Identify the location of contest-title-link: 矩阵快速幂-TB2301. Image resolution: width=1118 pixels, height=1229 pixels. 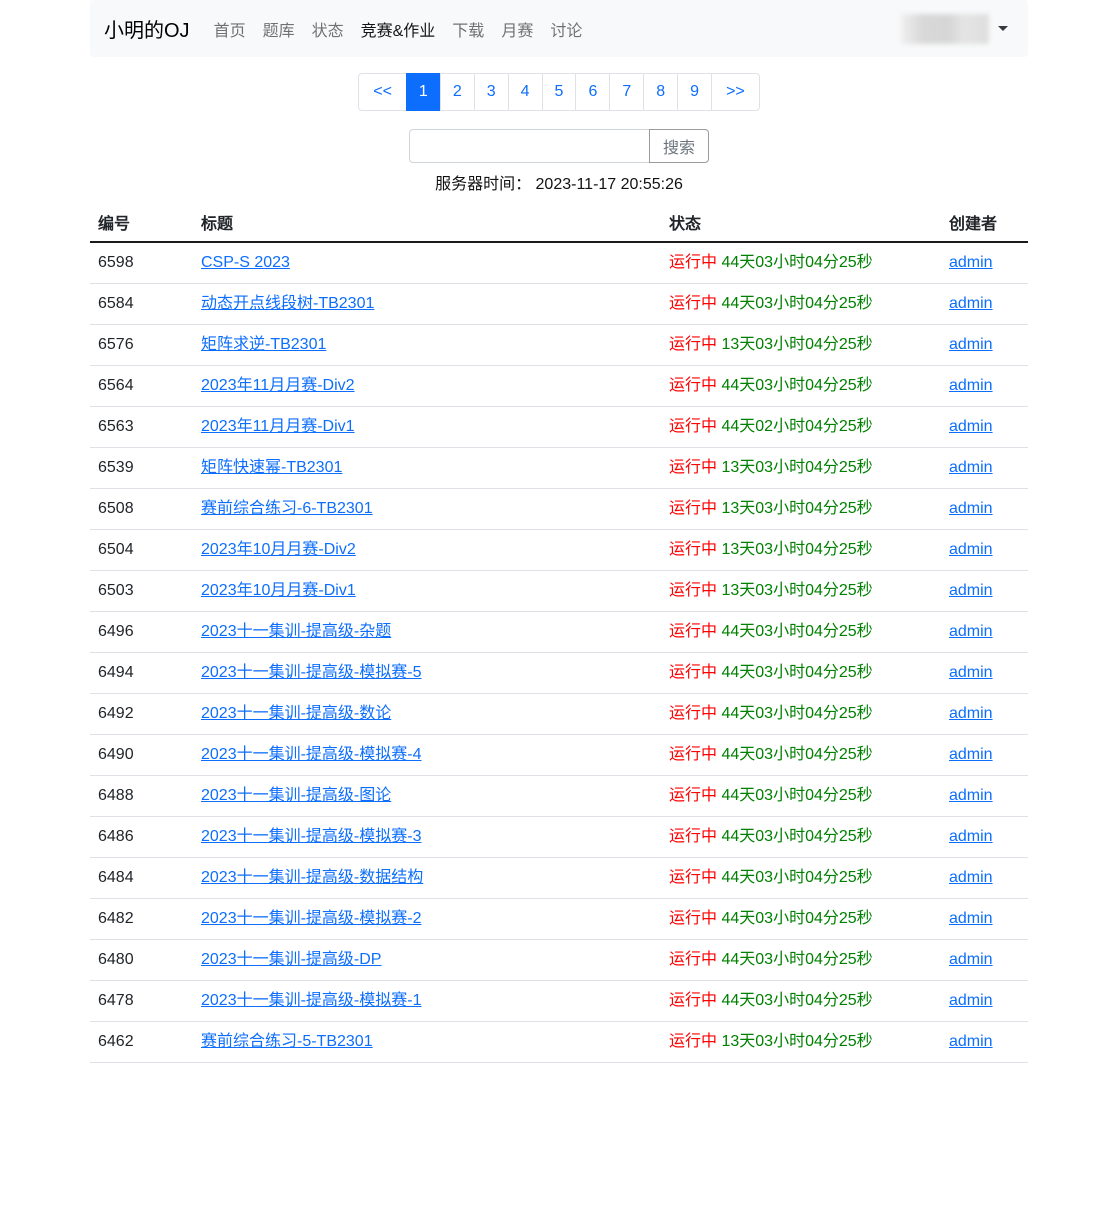
(272, 467).